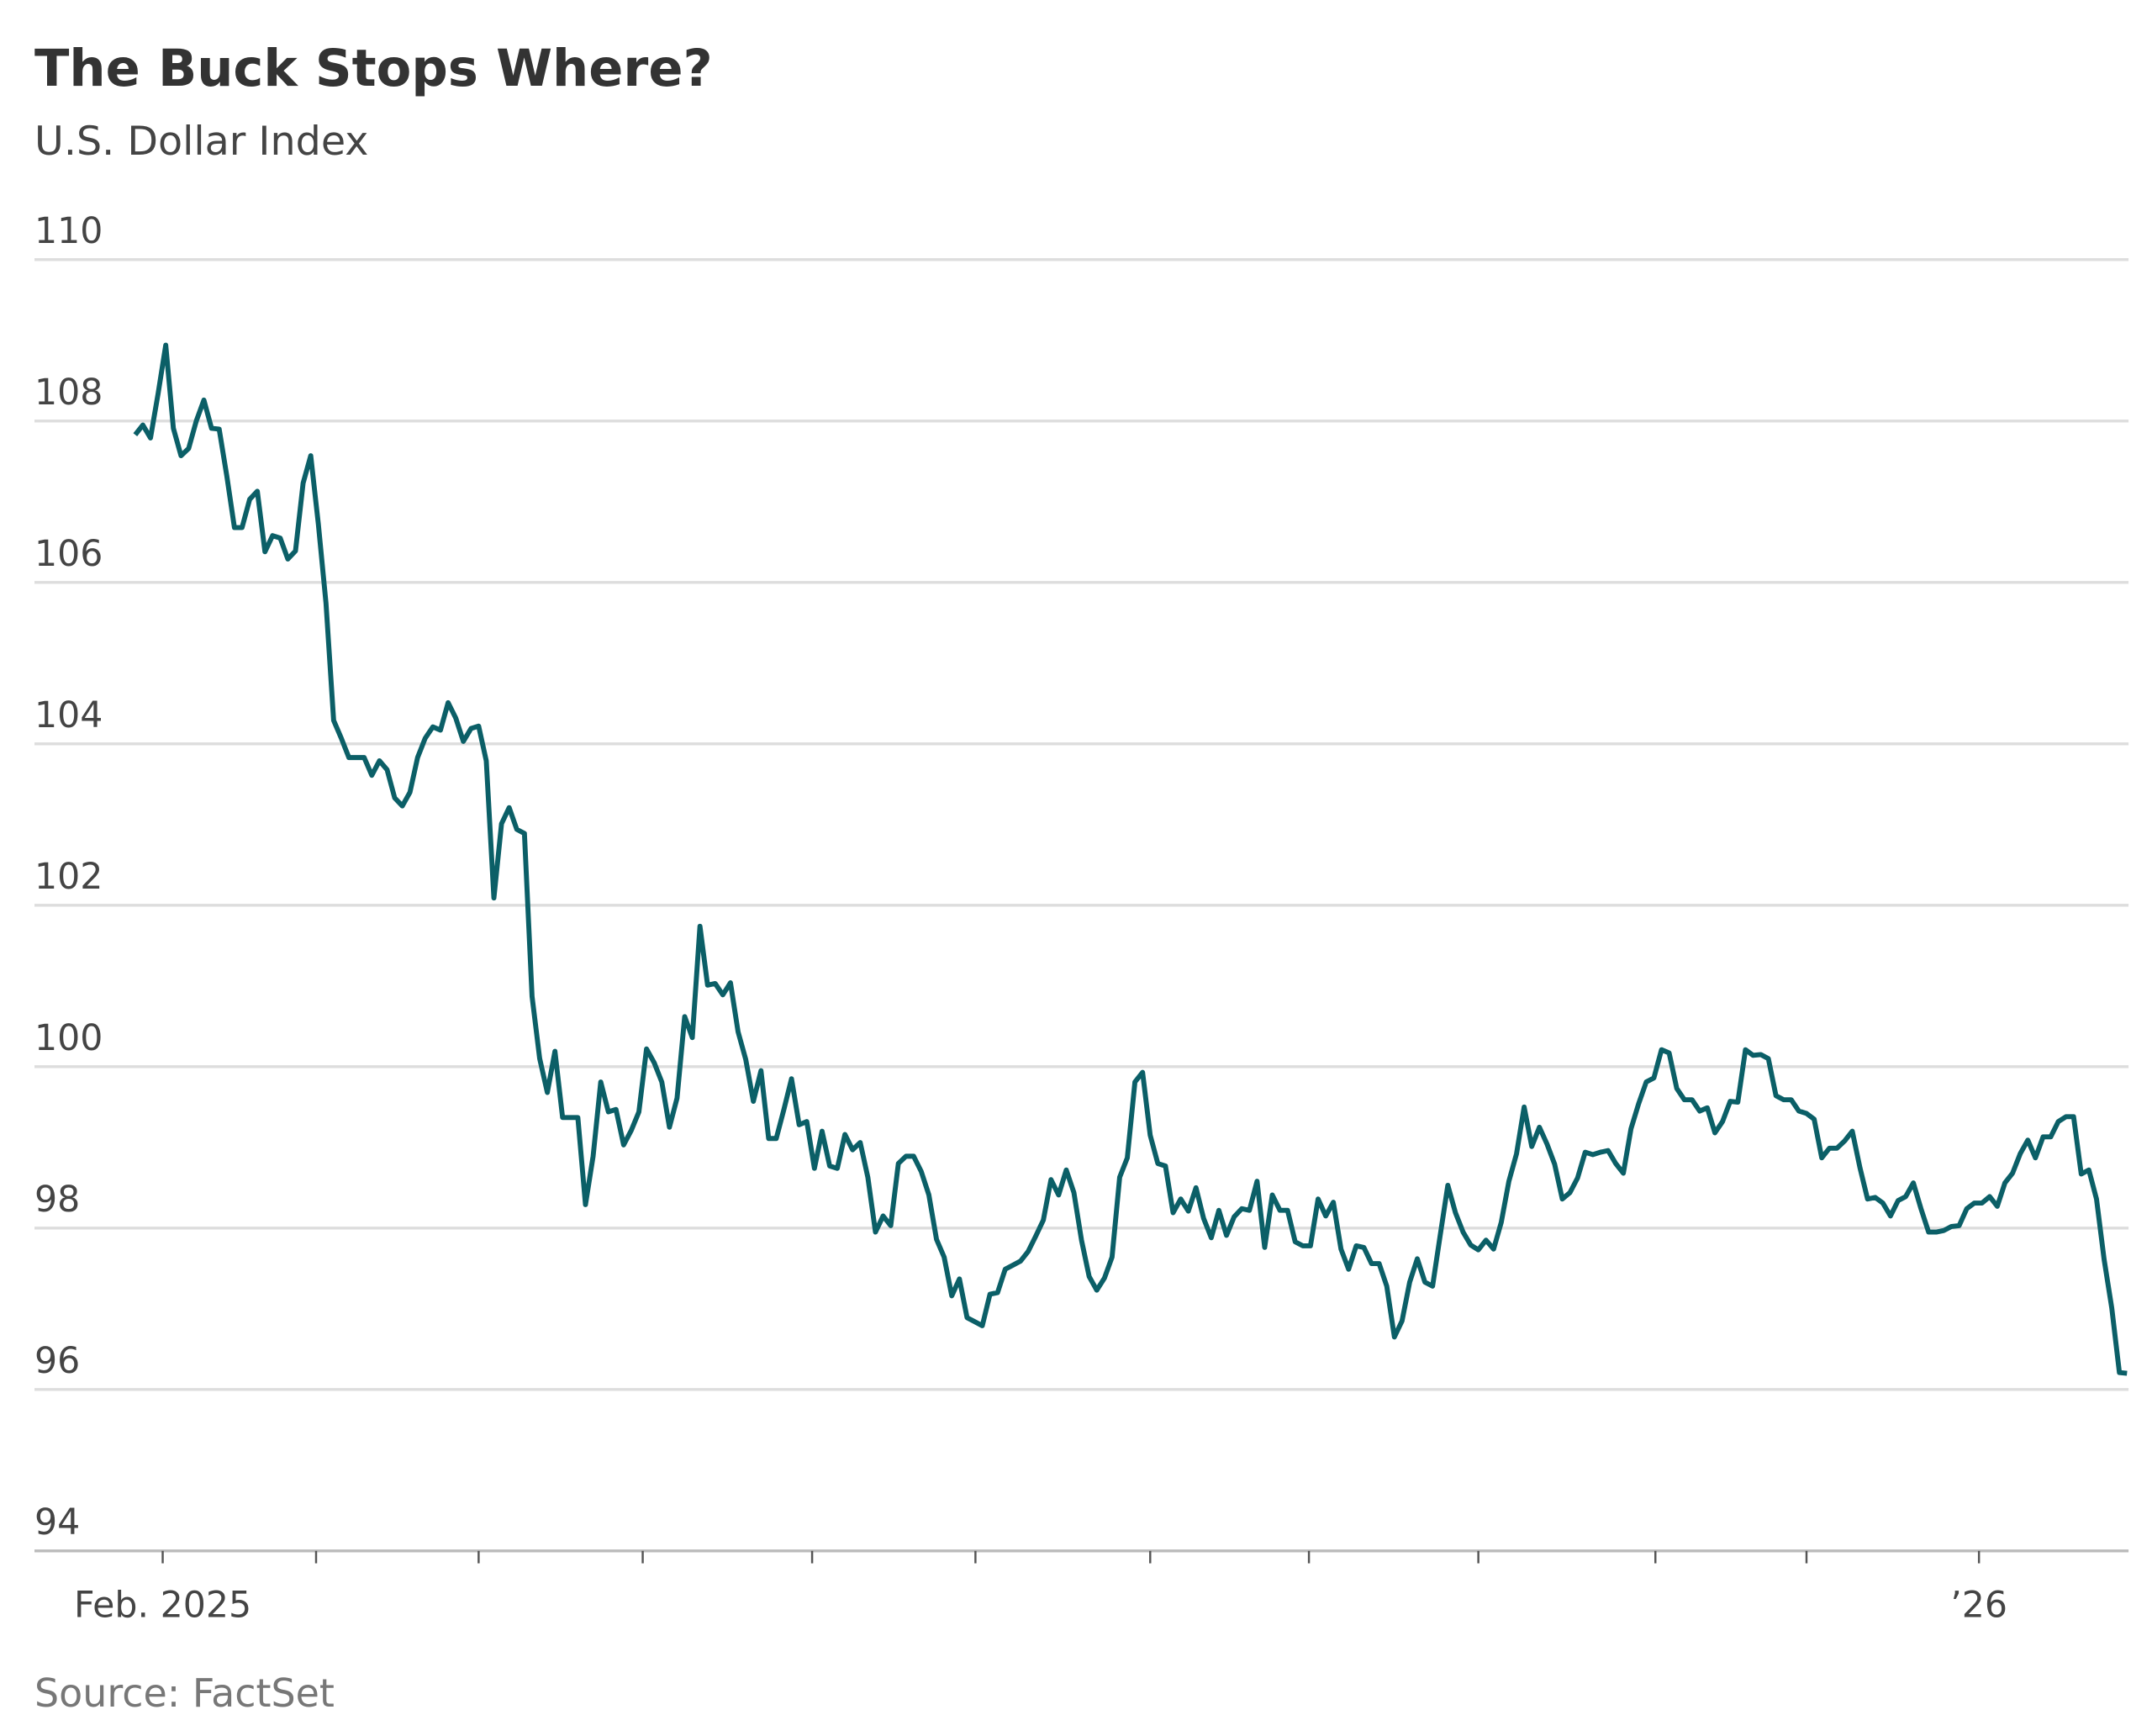 The height and width of the screenshot is (1736, 2152). What do you see at coordinates (57, 1361) in the screenshot?
I see `y-tick-label: 96` at bounding box center [57, 1361].